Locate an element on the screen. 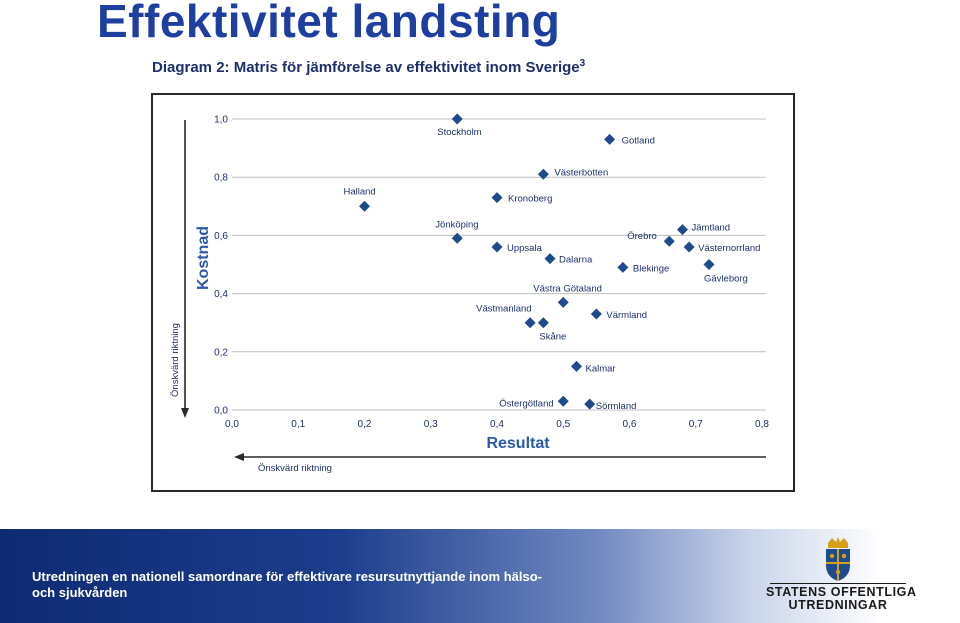 This screenshot has height=623, width=960. data-point-label: Västra Götaland is located at coordinates (567, 288).